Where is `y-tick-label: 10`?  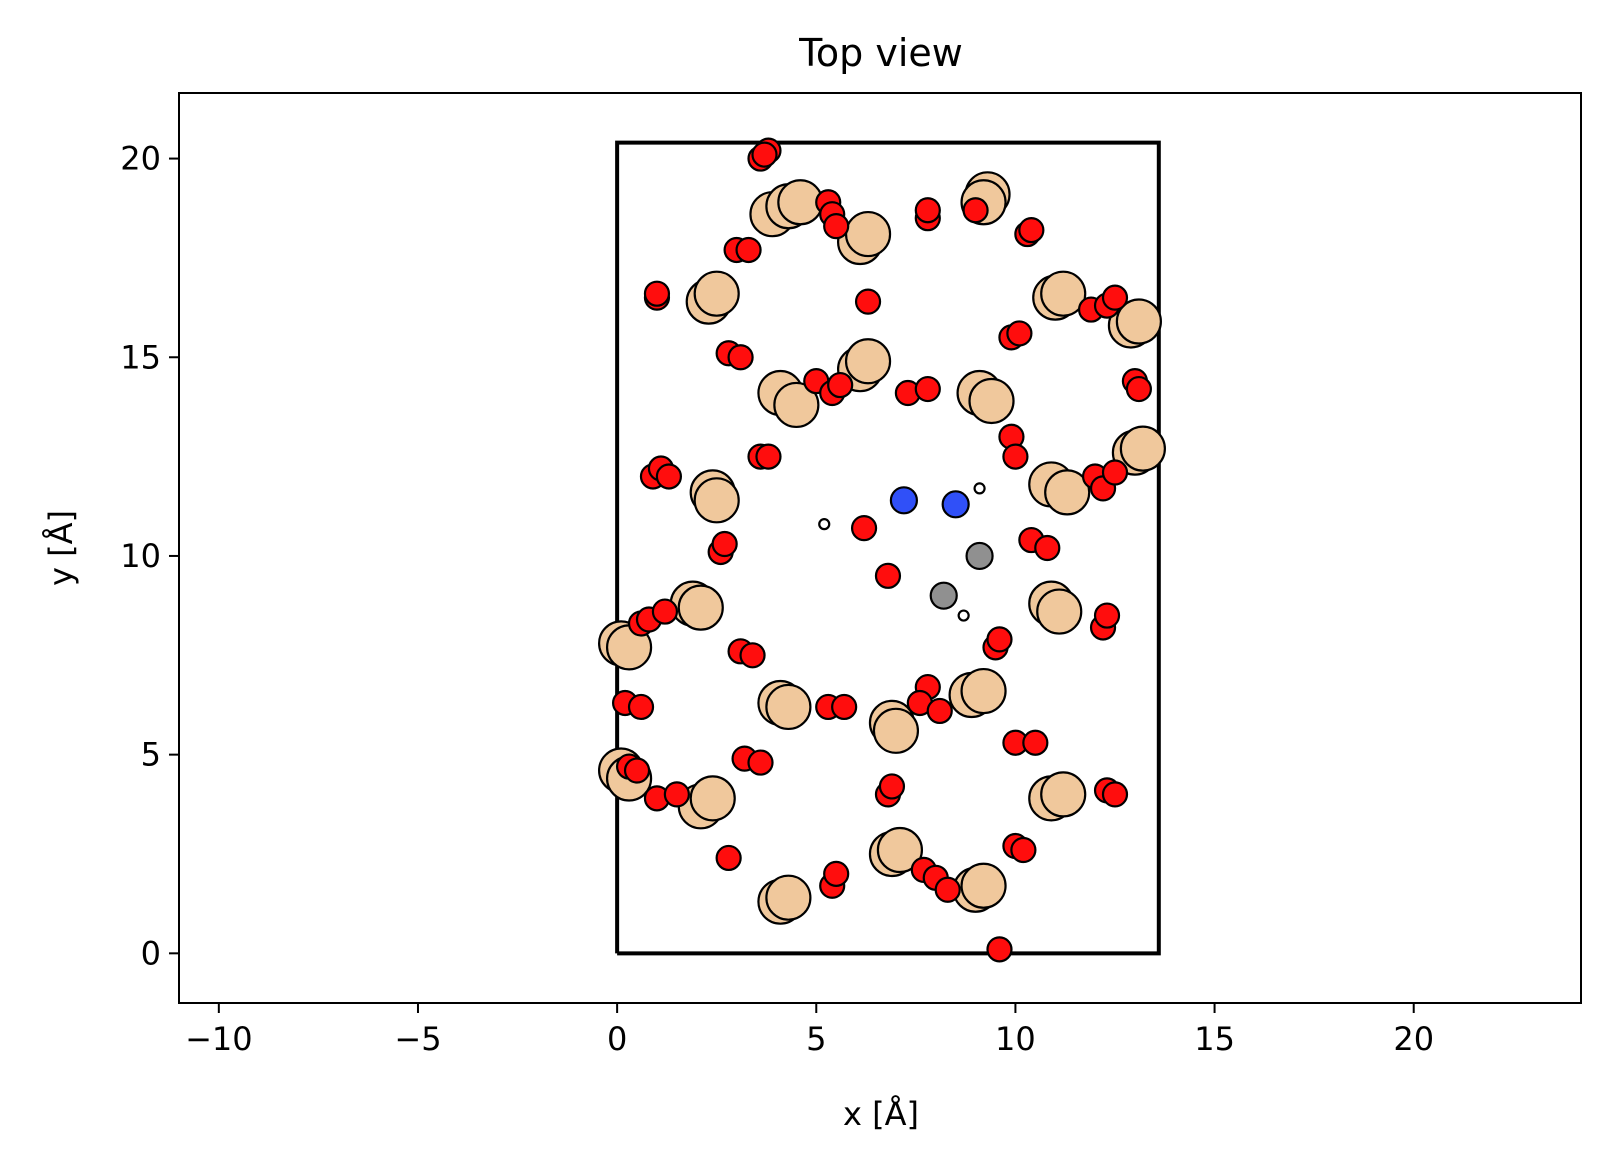
y-tick-label: 10 is located at coordinates (140, 556).